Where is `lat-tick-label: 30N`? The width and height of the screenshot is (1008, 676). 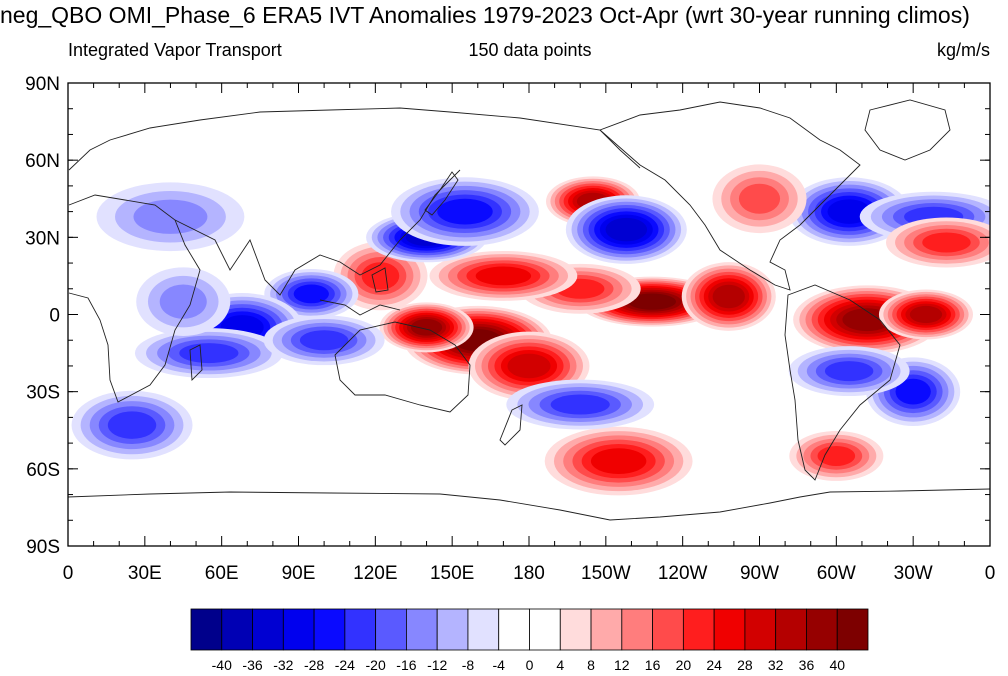 lat-tick-label: 30N is located at coordinates (42, 238).